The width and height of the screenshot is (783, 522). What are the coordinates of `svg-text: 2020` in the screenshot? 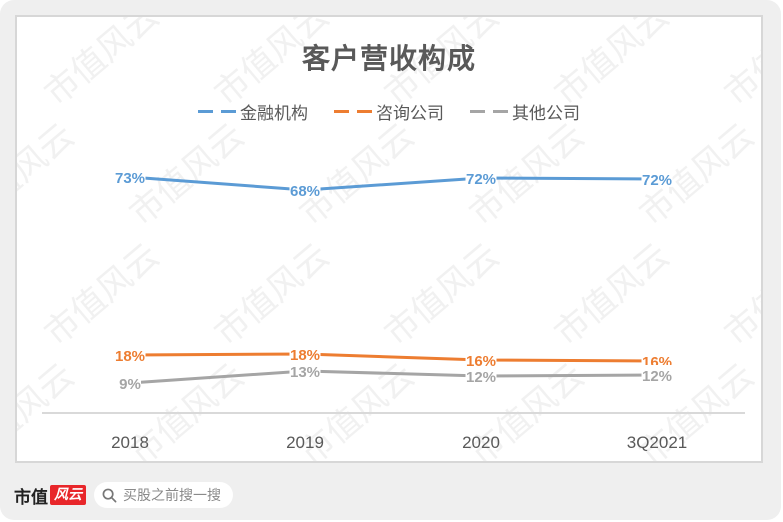 It's located at (481, 442).